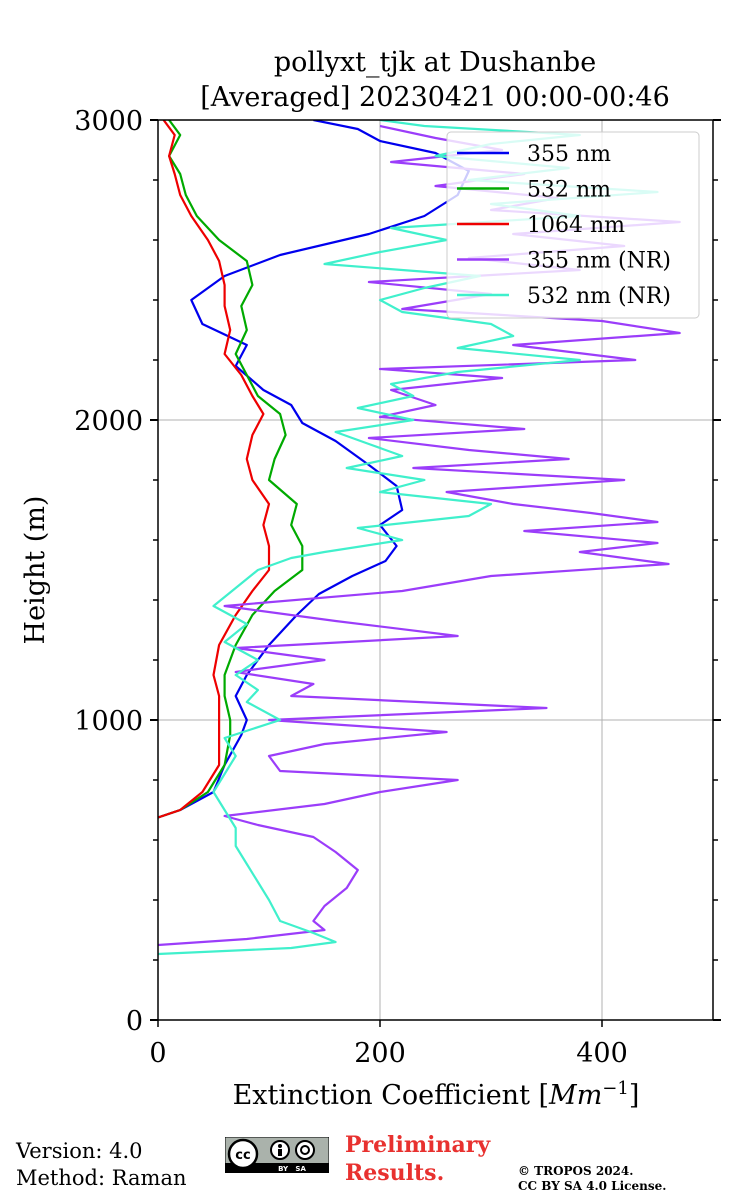  I want to click on version-line: Version: 4.0, so click(79, 1151).